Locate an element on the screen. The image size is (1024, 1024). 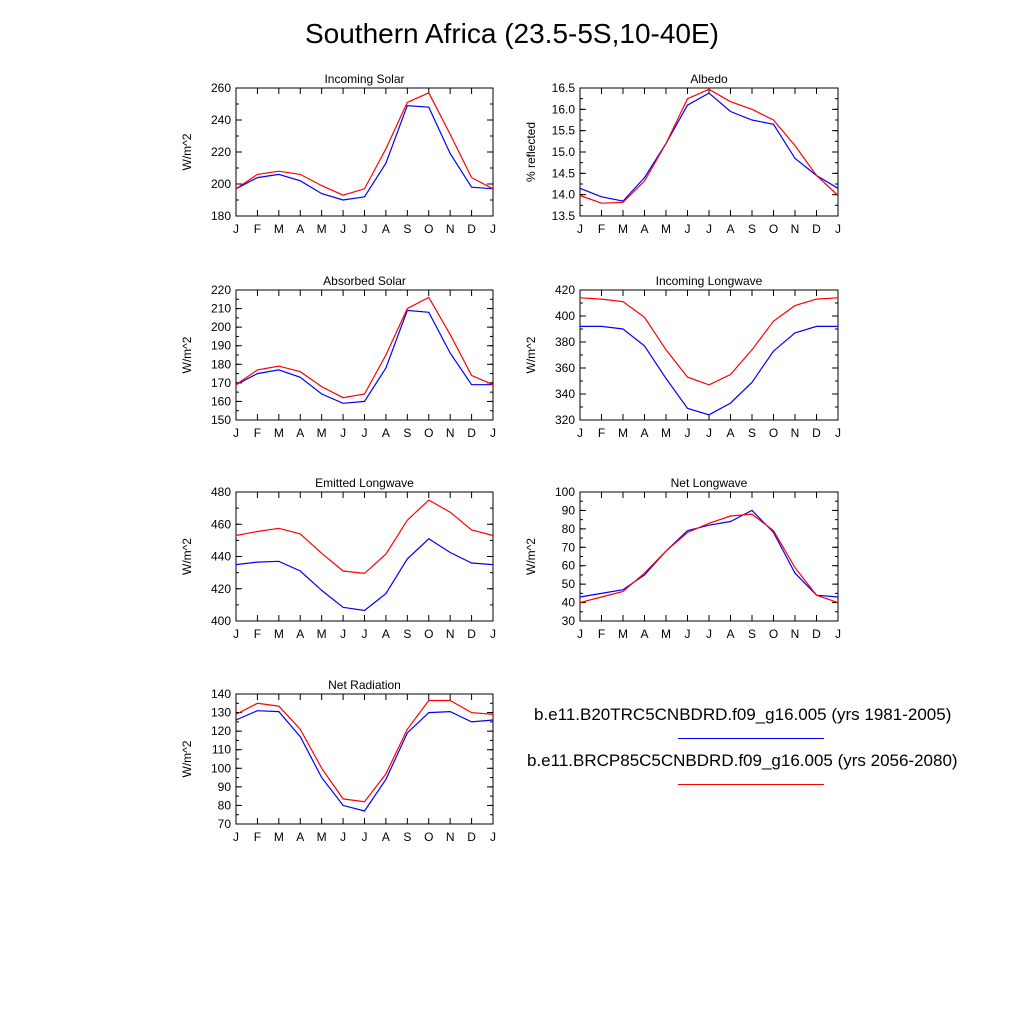
y-tick-label: 210 is located at coordinates (221, 309).